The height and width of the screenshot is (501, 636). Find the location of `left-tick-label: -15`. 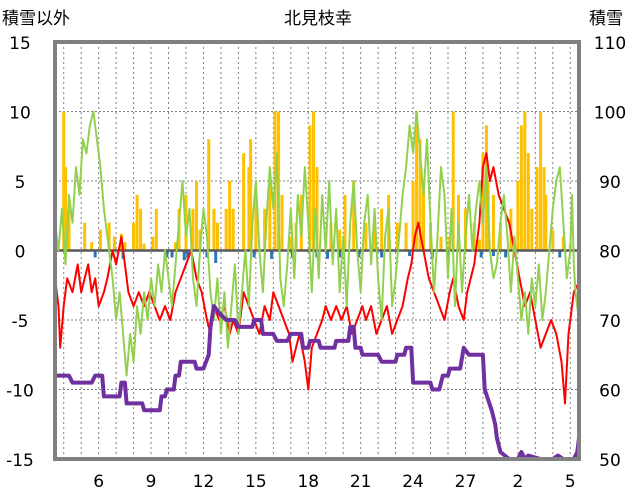

left-tick-label: -15 is located at coordinates (20, 461).